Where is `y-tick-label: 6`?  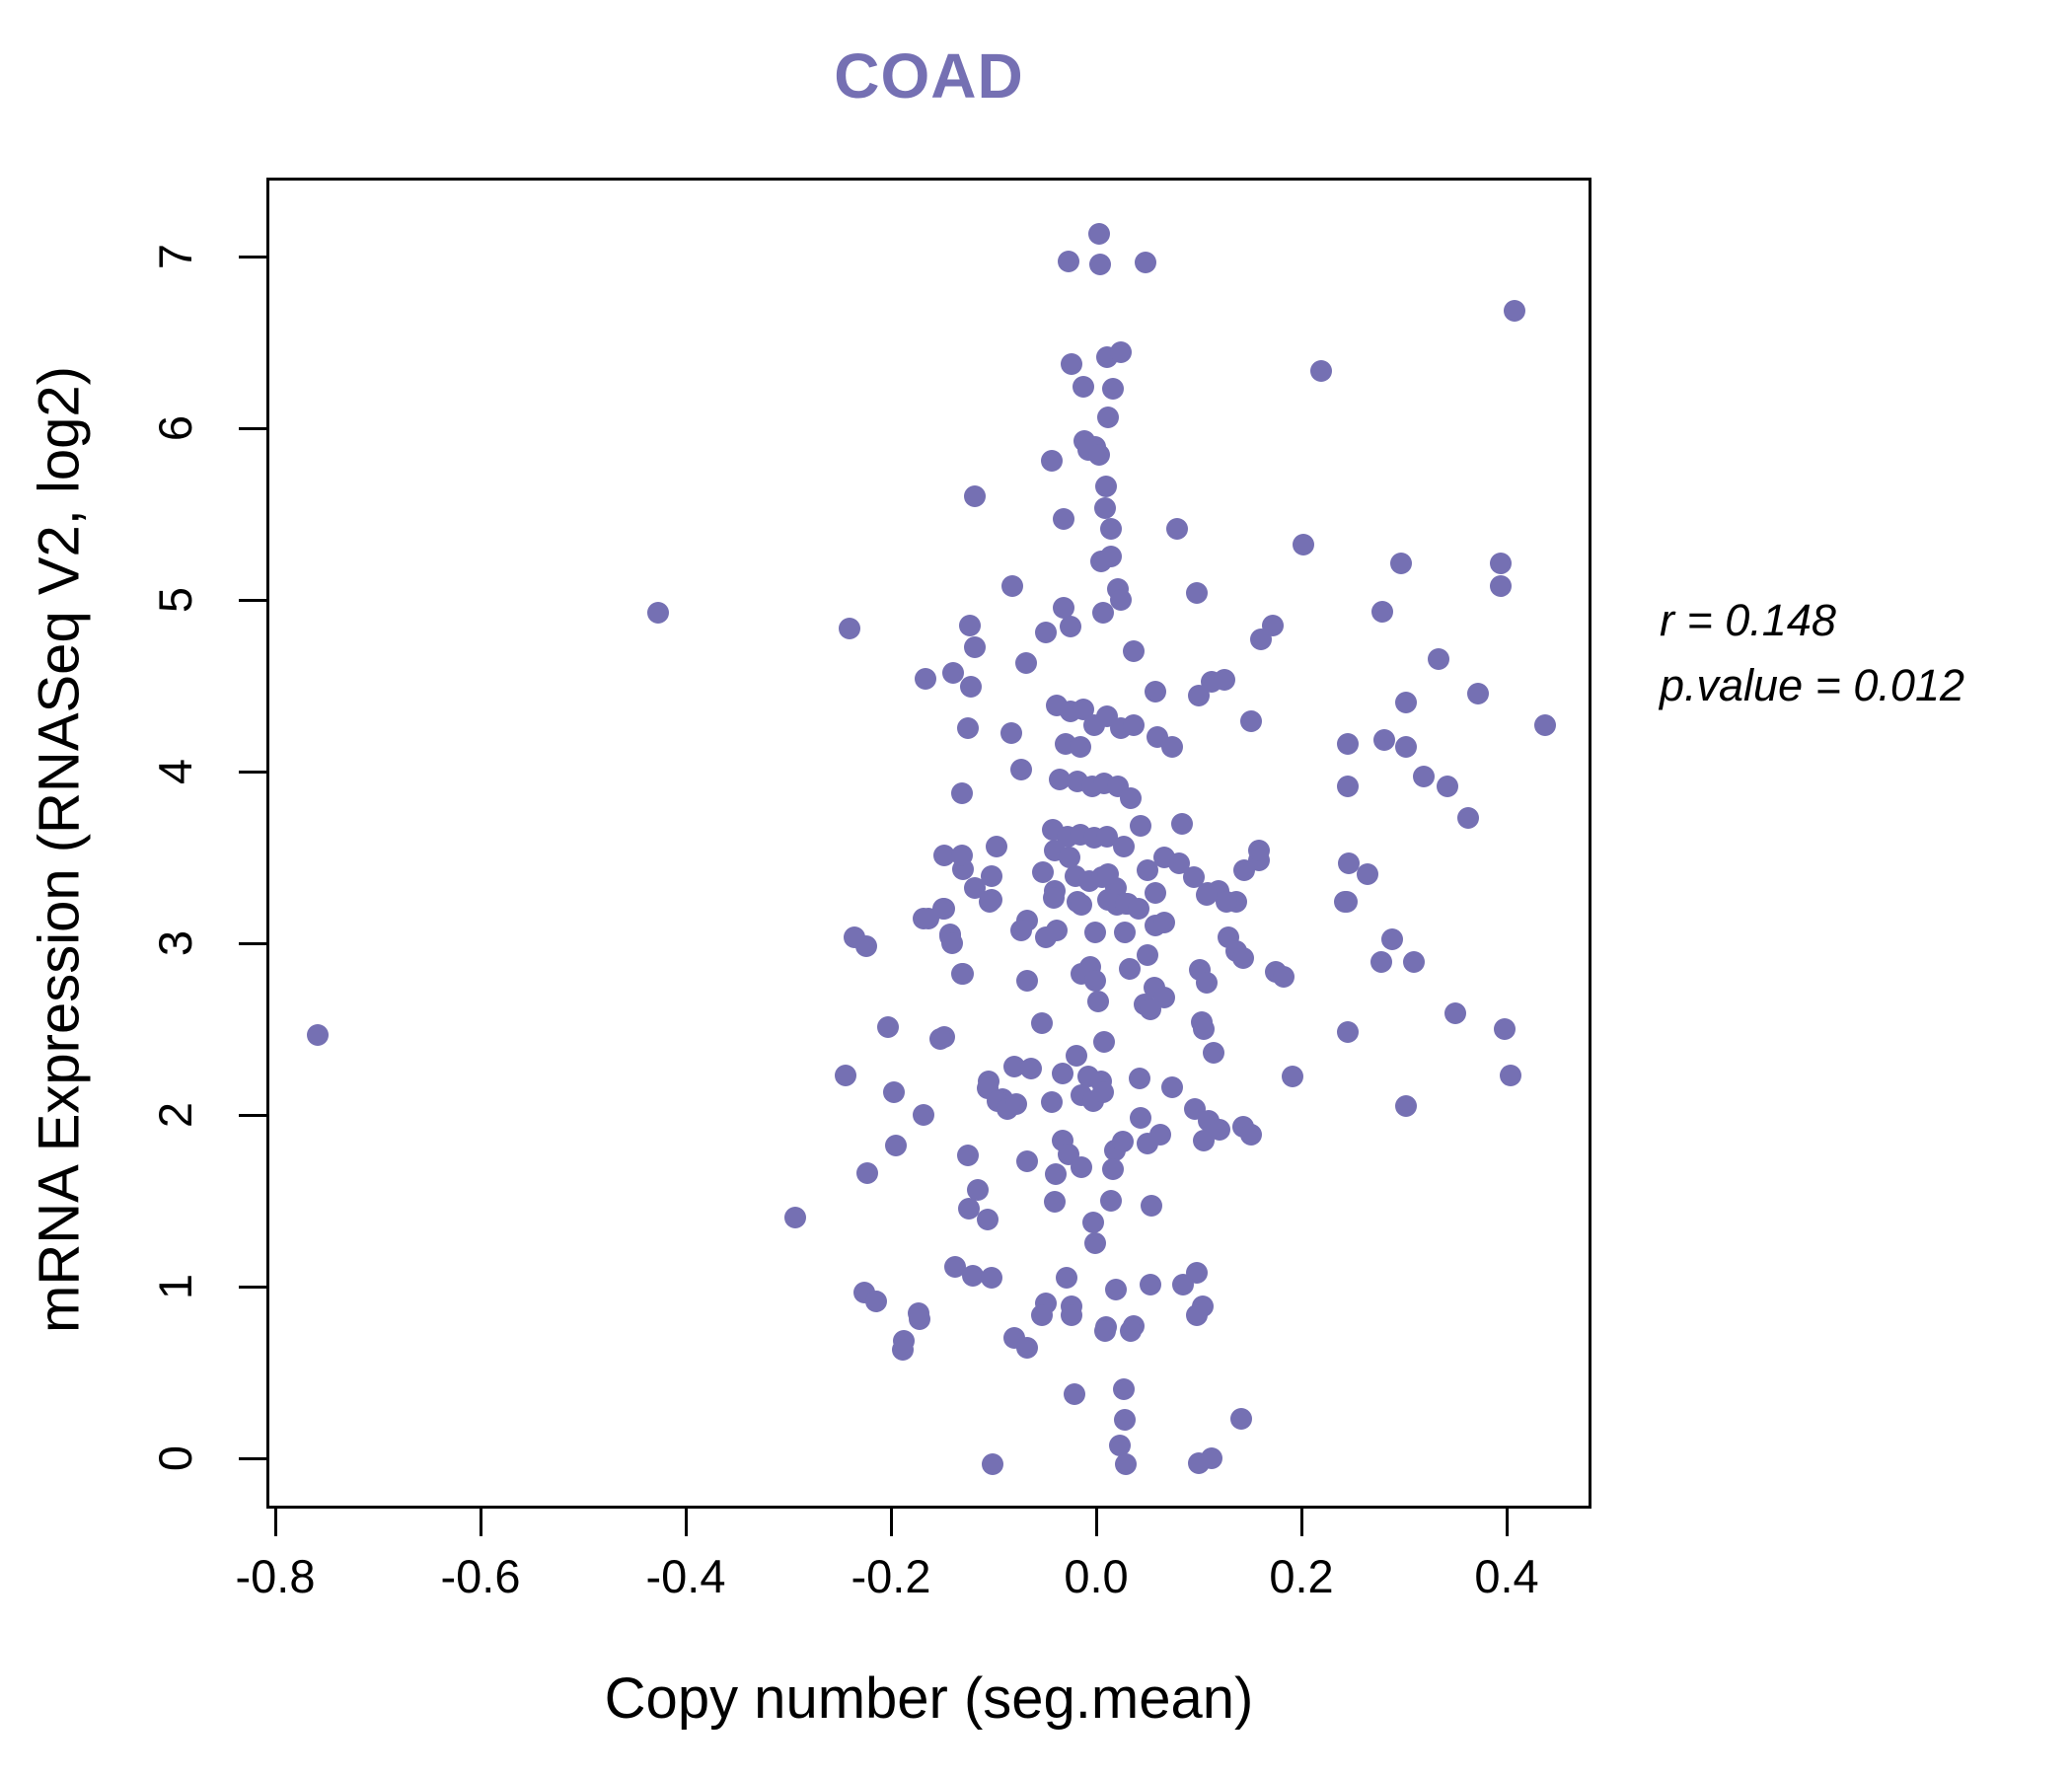
y-tick-label: 6 is located at coordinates (175, 428).